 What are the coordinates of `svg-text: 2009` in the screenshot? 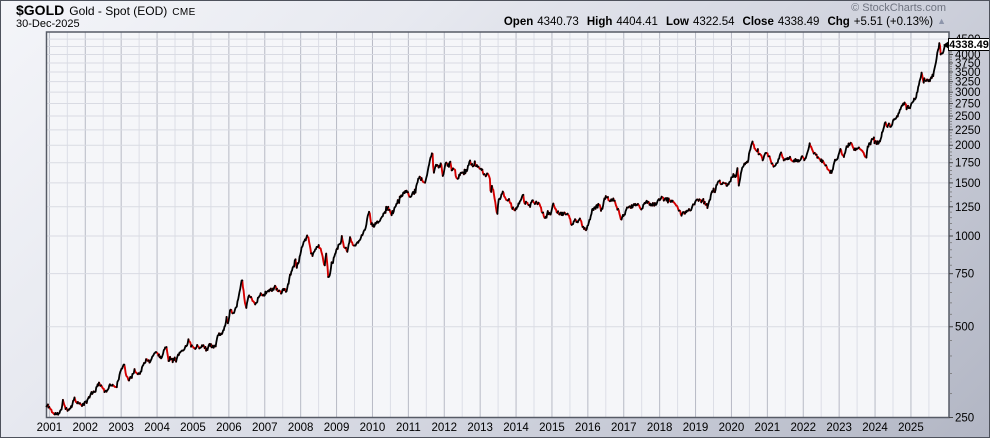 It's located at (337, 428).